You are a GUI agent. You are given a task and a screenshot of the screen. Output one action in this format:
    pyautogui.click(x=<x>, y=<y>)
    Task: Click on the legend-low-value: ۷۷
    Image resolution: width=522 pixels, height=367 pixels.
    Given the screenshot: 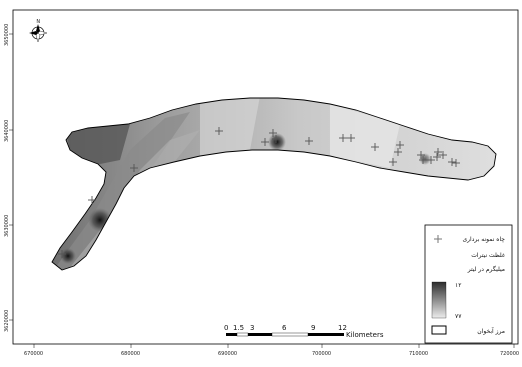 What is the action you would take?
    pyautogui.click(x=458, y=316)
    